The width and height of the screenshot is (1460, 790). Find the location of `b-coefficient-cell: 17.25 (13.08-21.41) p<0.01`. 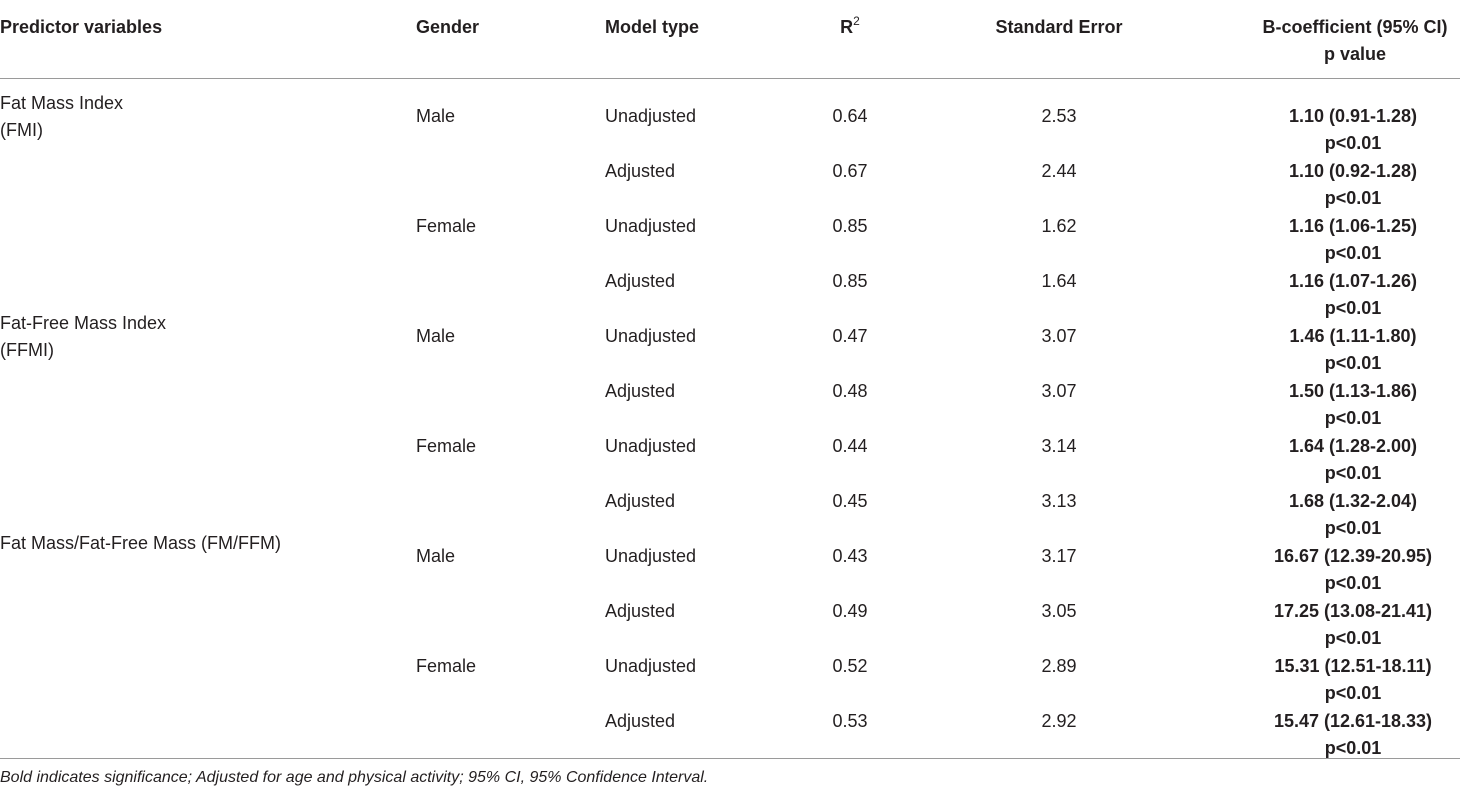

b-coefficient-cell: 17.25 (13.08-21.41) p<0.01 is located at coordinates (1353, 625).